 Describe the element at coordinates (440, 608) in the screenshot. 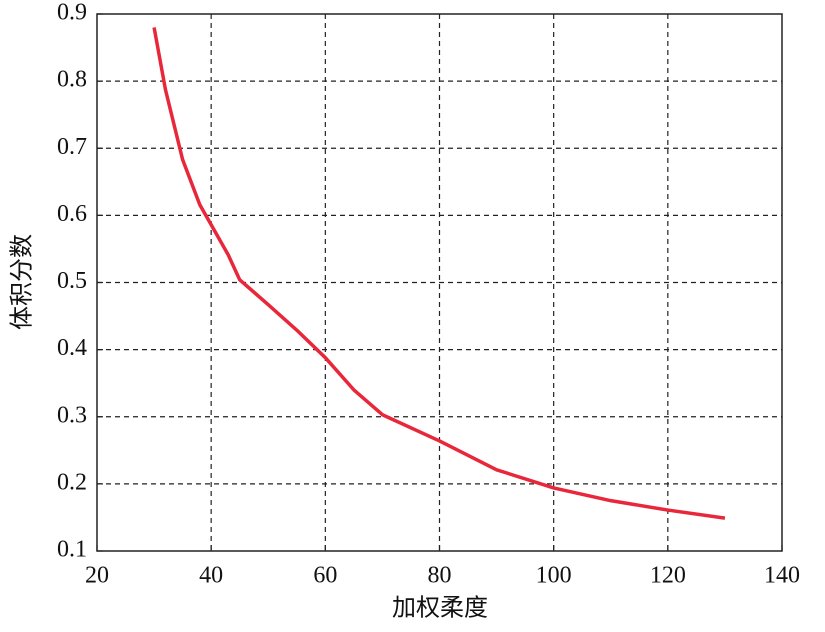

I see `x-axis-label: 加权柔度` at that location.